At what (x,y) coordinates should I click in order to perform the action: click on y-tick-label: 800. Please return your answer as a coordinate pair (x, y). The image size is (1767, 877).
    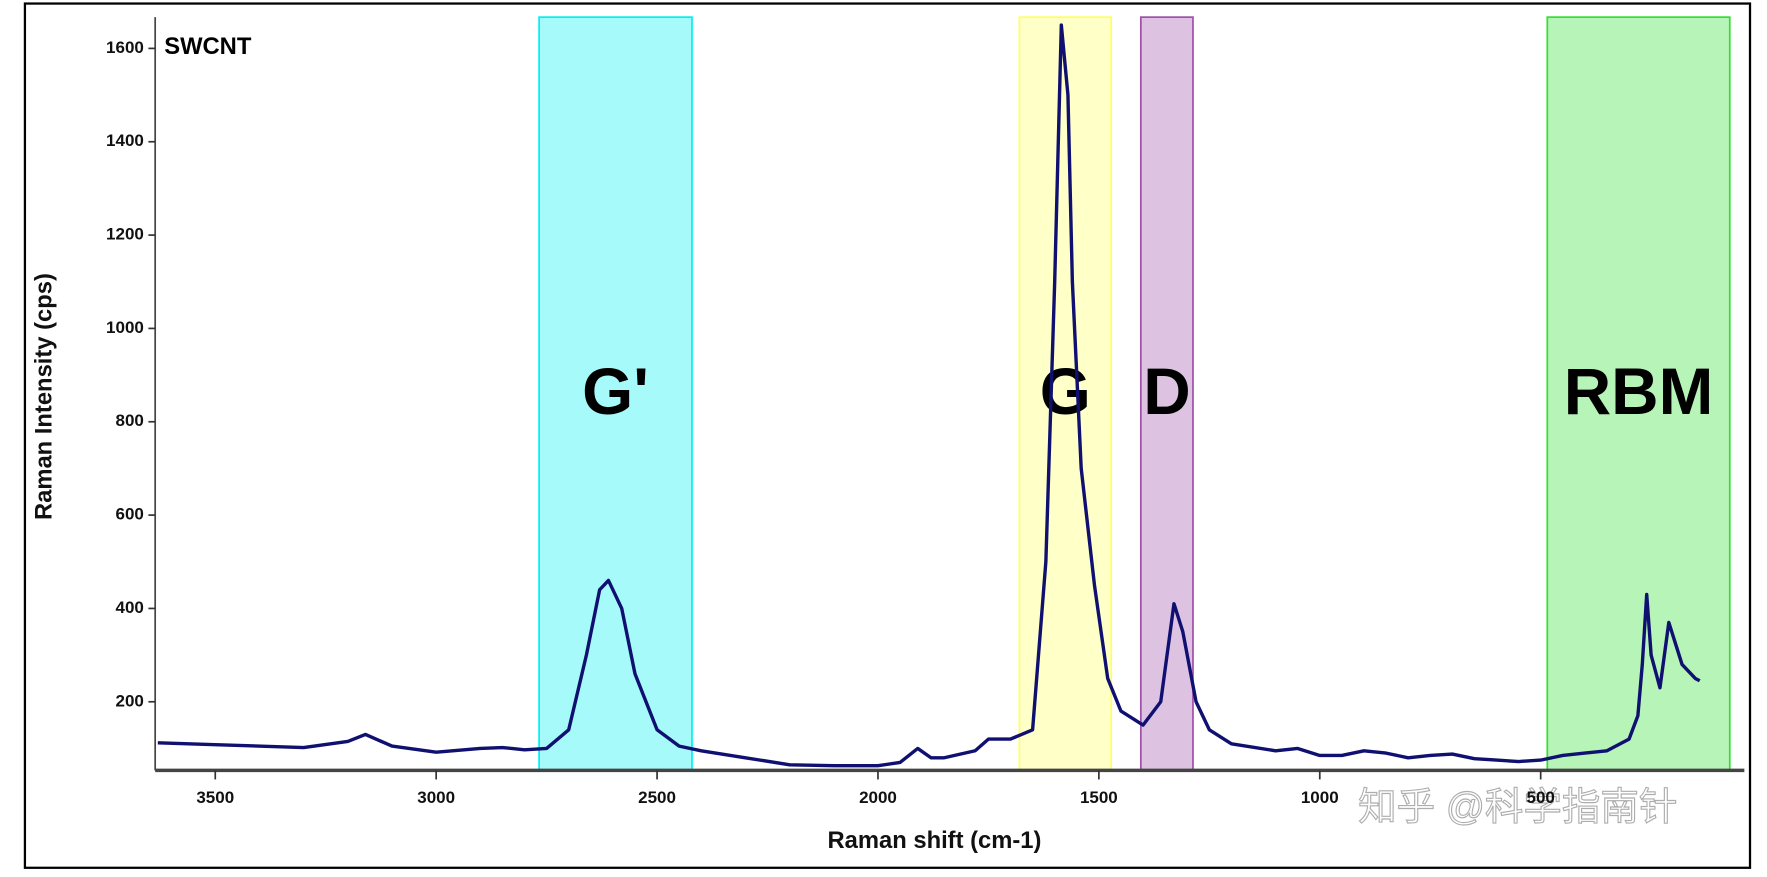
    Looking at the image, I should click on (130, 420).